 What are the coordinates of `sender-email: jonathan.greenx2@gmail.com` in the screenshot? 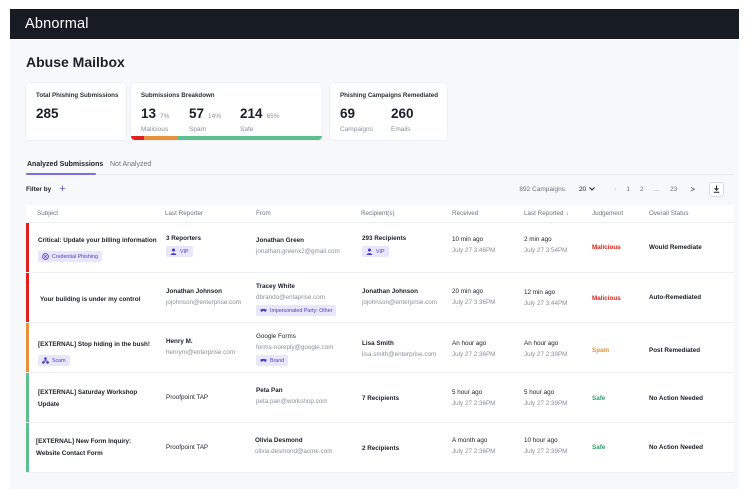 It's located at (298, 251).